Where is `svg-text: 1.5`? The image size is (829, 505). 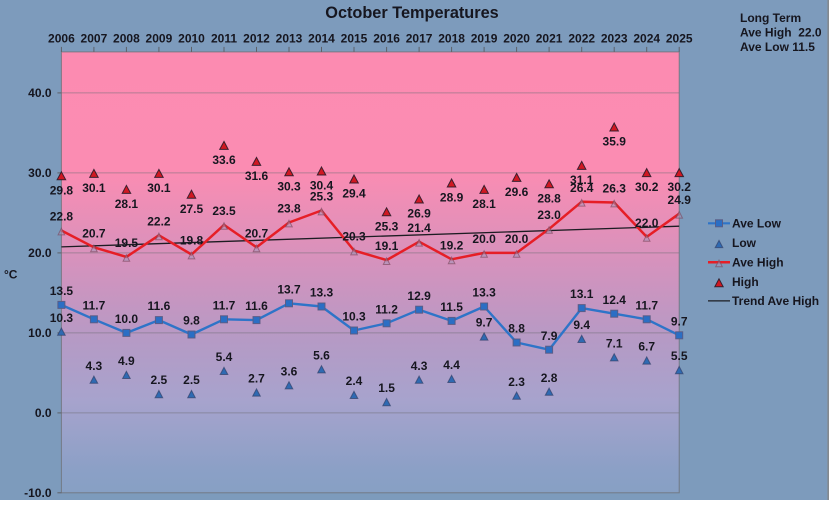 svg-text: 1.5 is located at coordinates (386, 388).